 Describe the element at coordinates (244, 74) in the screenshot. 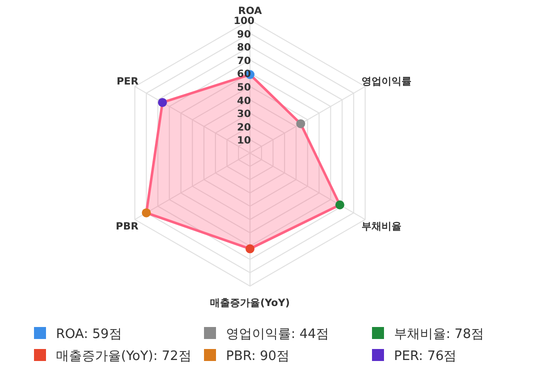

I see `y-tick-label: 60` at that location.